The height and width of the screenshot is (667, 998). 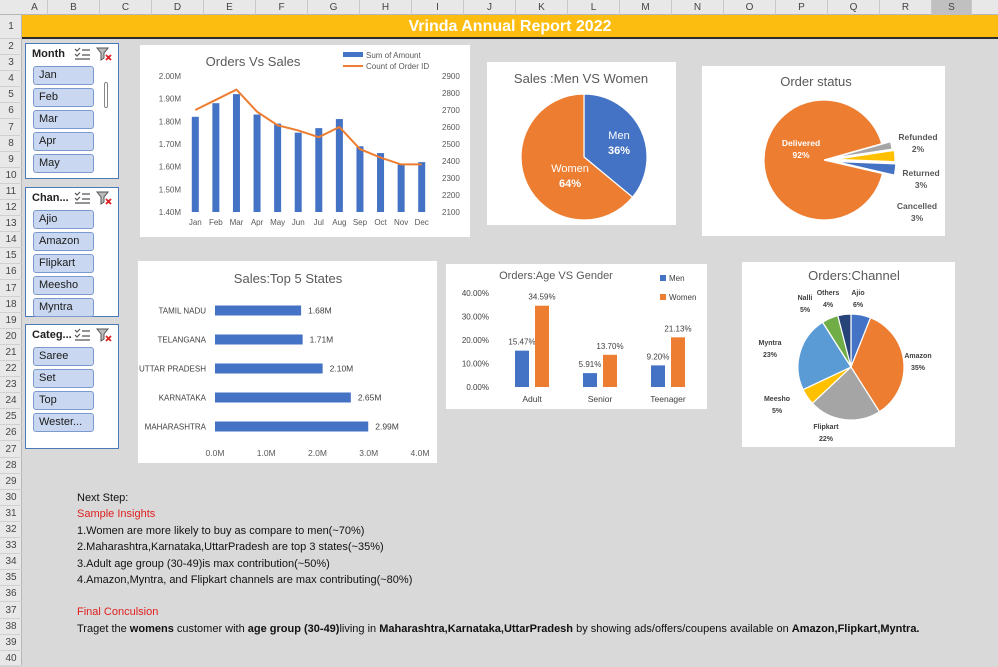 What do you see at coordinates (11, 433) in the screenshot?
I see `row-header: 26` at bounding box center [11, 433].